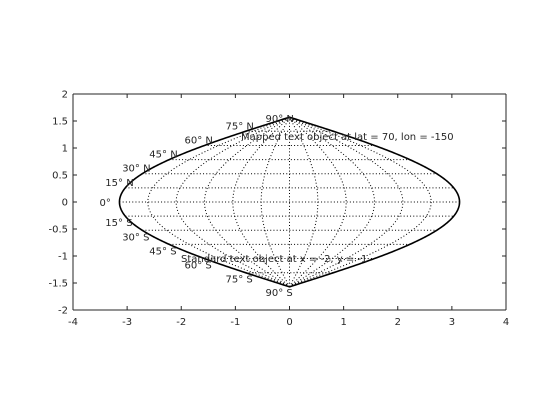 The height and width of the screenshot is (420, 560). What do you see at coordinates (65, 95) in the screenshot?
I see `y-tick-label: 2` at bounding box center [65, 95].